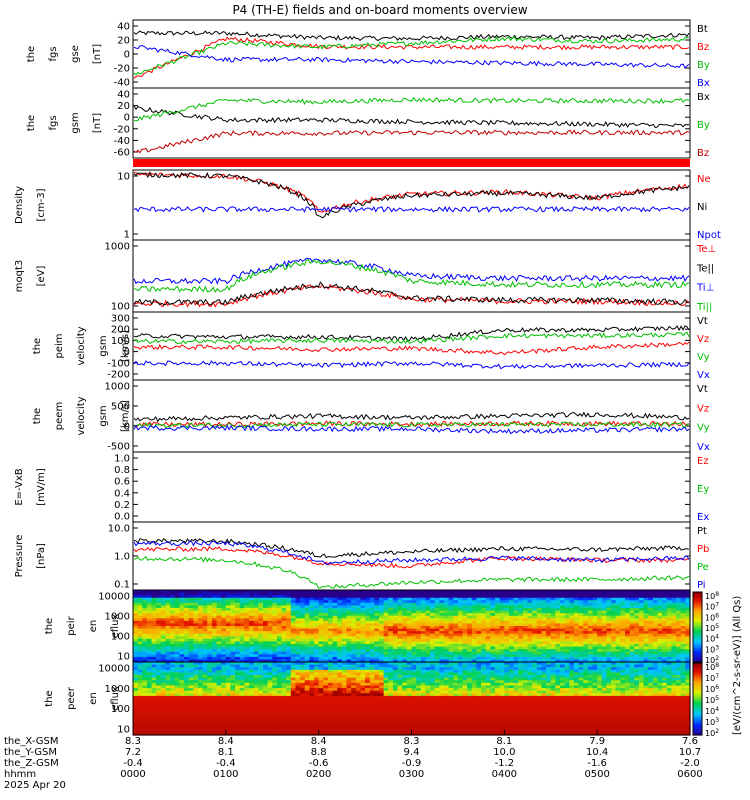  Describe the element at coordinates (30, 205) in the screenshot. I see `panel-ylabel: Density [cm-3]` at that location.